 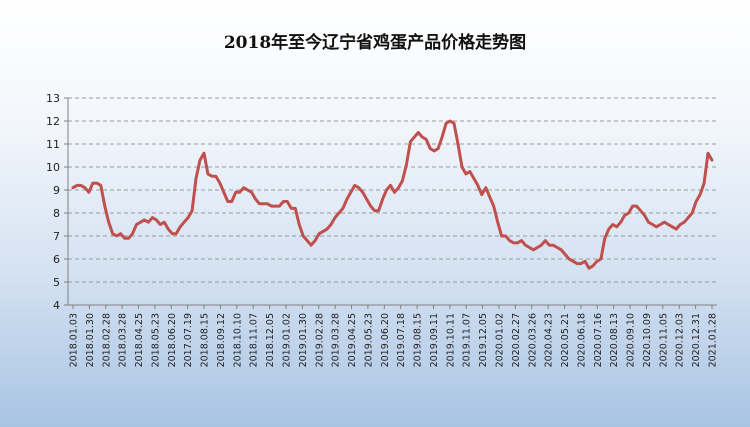 I want to click on x-tick-label: 2020.12.31, so click(x=696, y=340).